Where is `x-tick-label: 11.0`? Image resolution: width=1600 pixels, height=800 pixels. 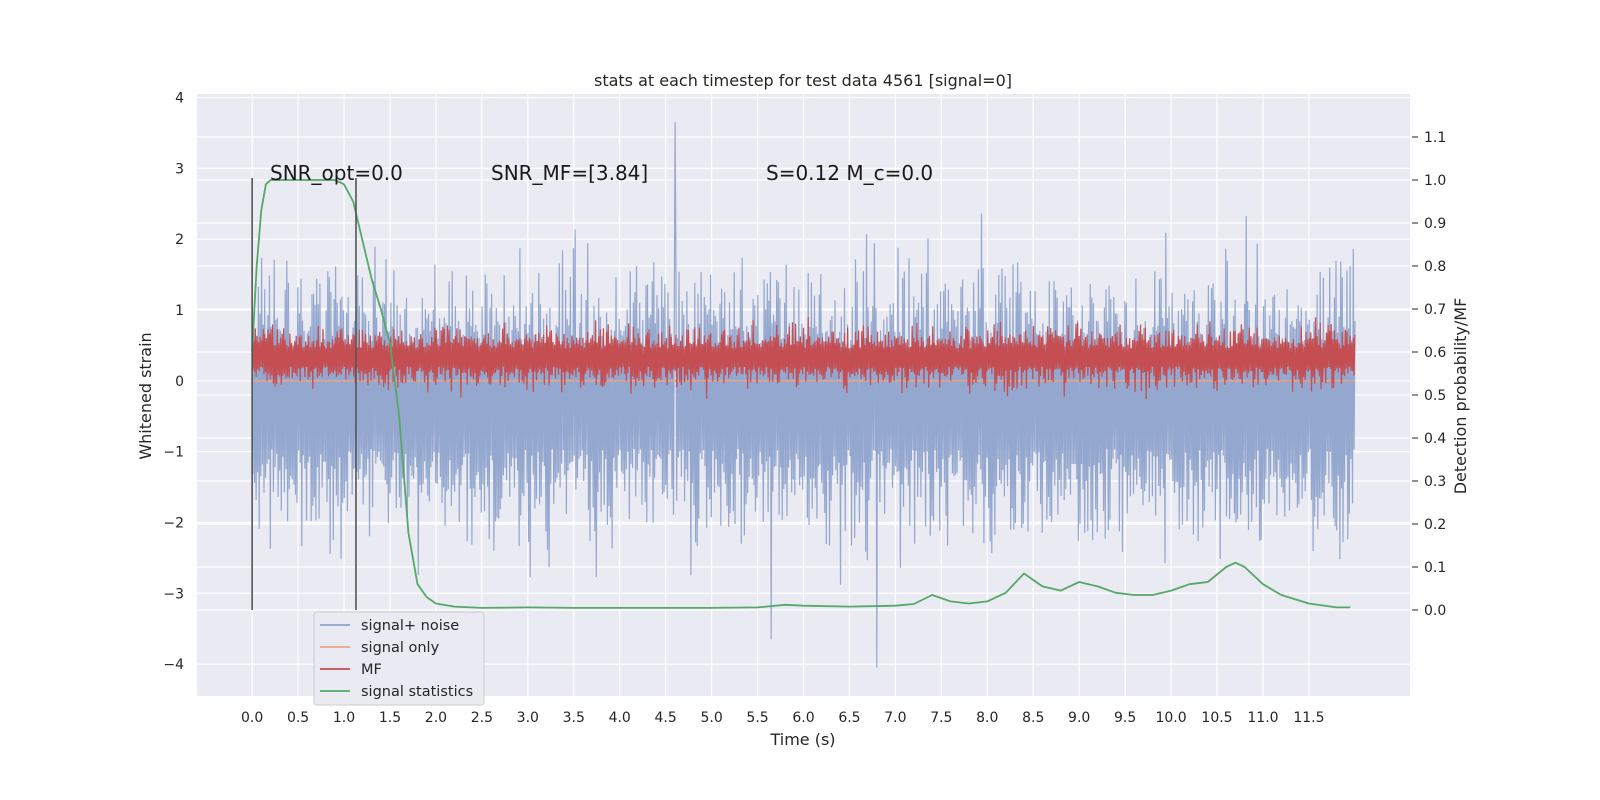 x-tick-label: 11.0 is located at coordinates (1262, 718).